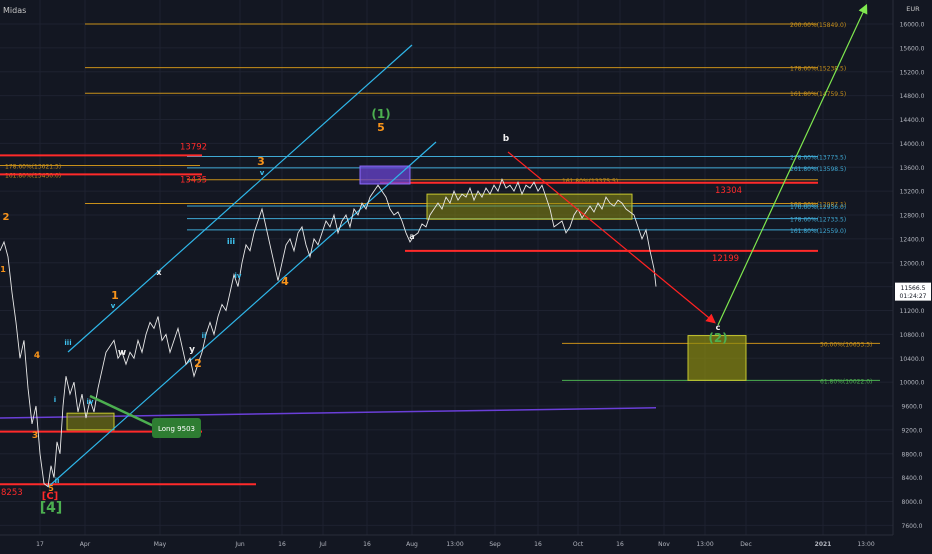 The image size is (932, 554). I want to click on price-tick-label: 14800.0, so click(912, 96).